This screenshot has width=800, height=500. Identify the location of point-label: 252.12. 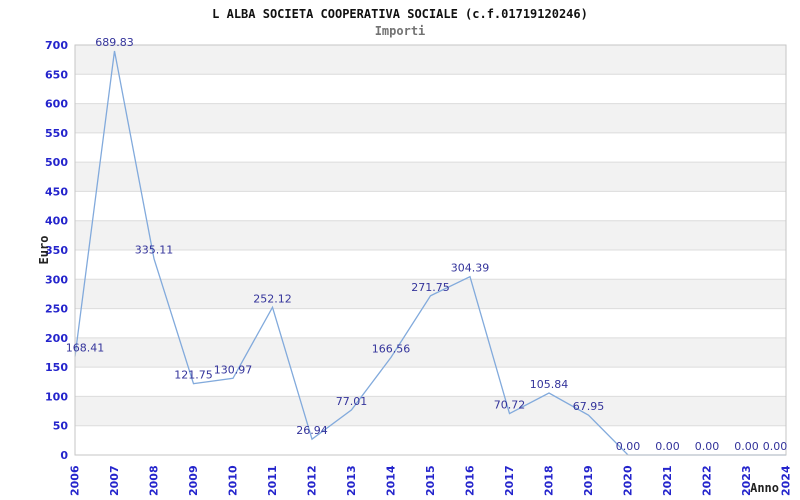
(272, 298).